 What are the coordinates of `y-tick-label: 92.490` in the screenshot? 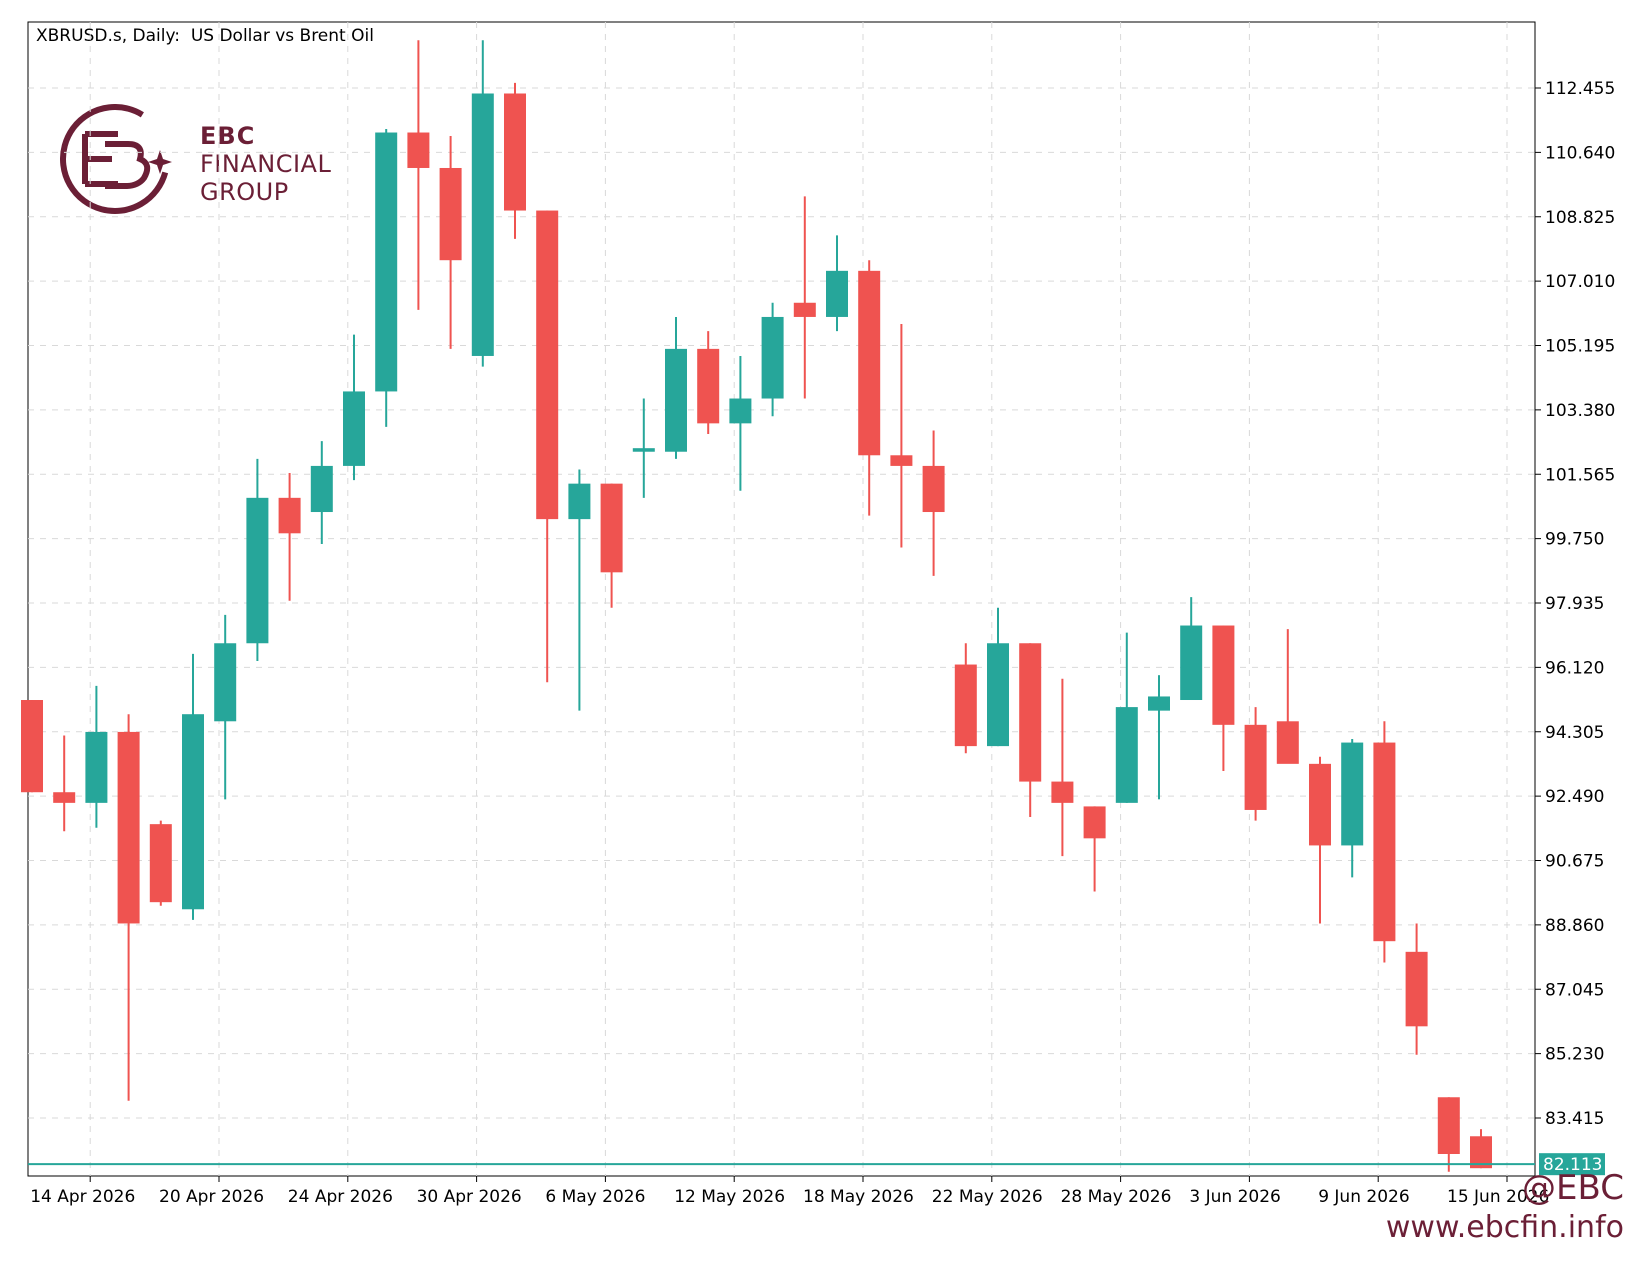 It's located at (1574, 797).